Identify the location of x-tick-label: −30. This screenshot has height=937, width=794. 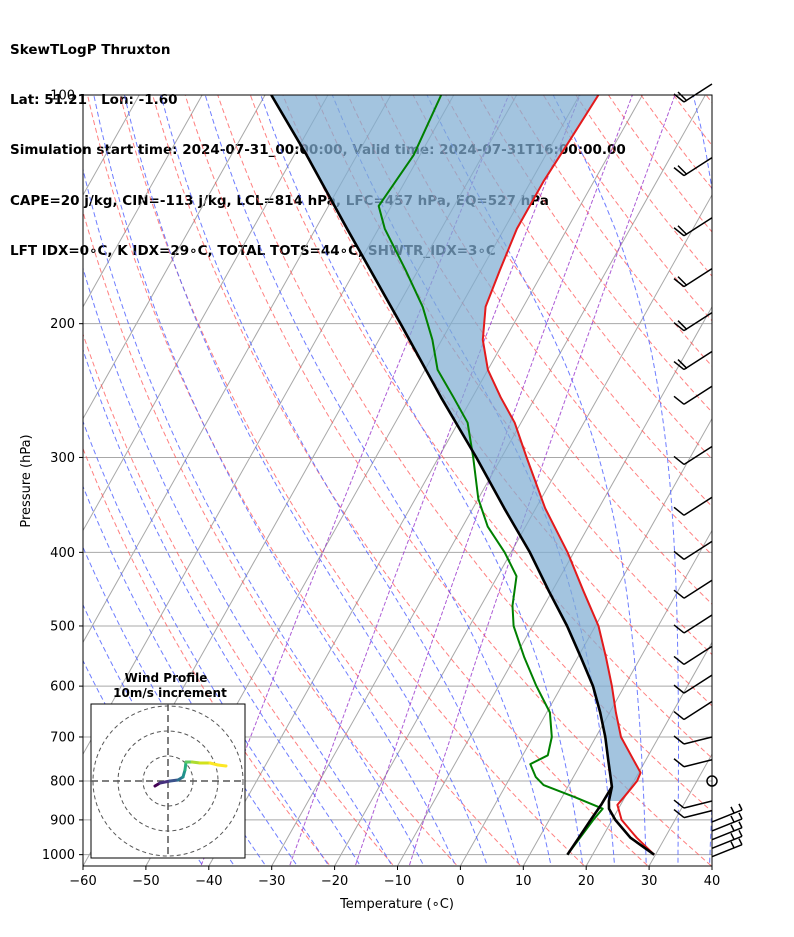
(271, 881).